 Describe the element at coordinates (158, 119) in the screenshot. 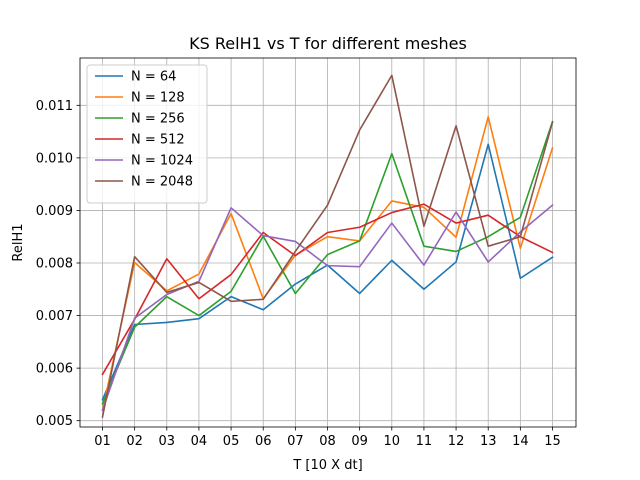

I see `legend-label-2: N = 256` at that location.